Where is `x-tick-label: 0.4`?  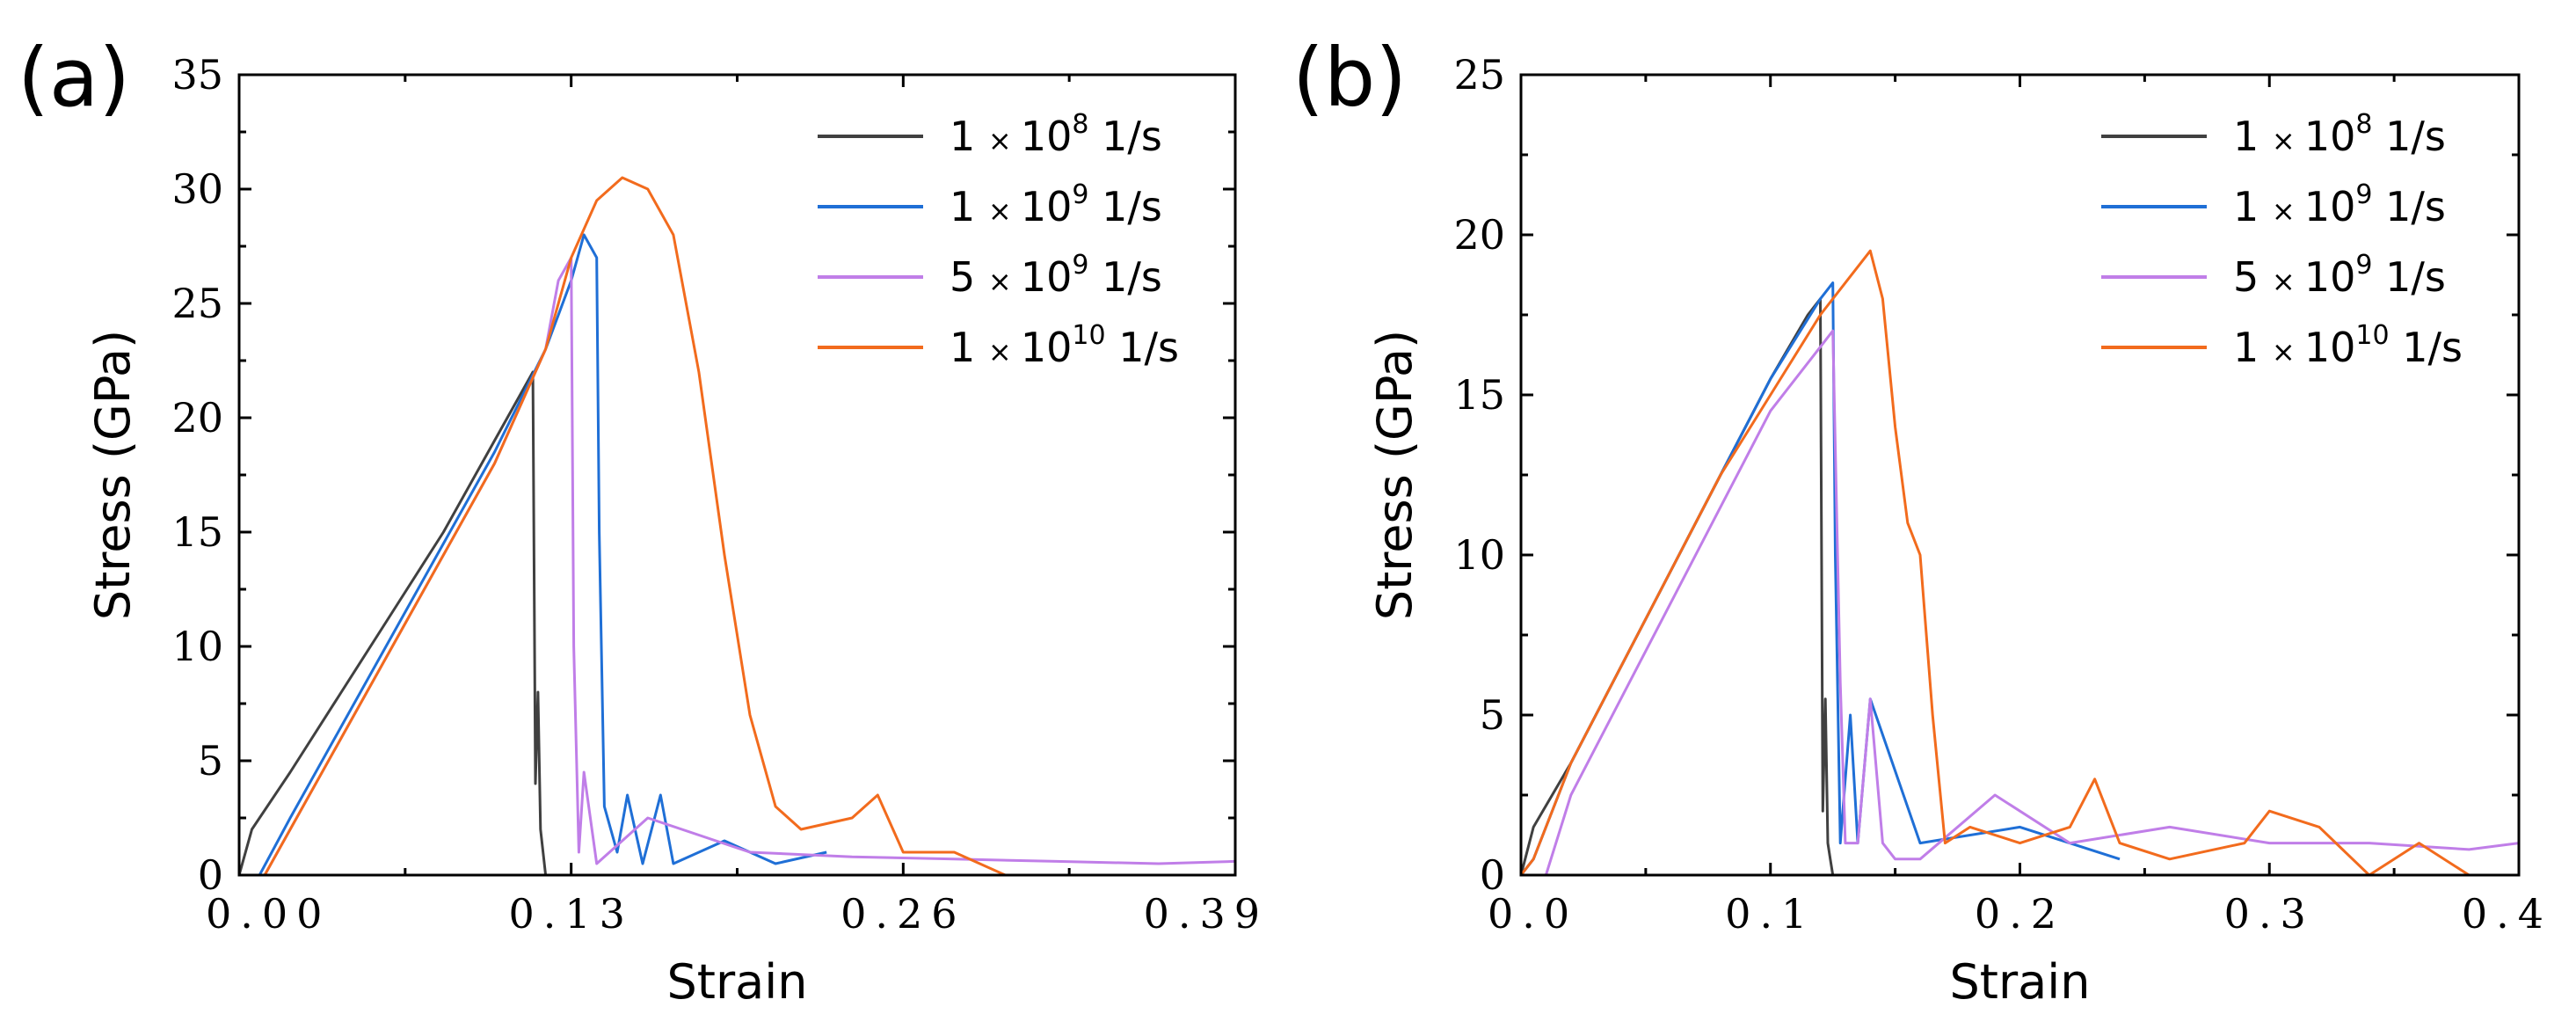
x-tick-label: 0.4 is located at coordinates (2507, 914).